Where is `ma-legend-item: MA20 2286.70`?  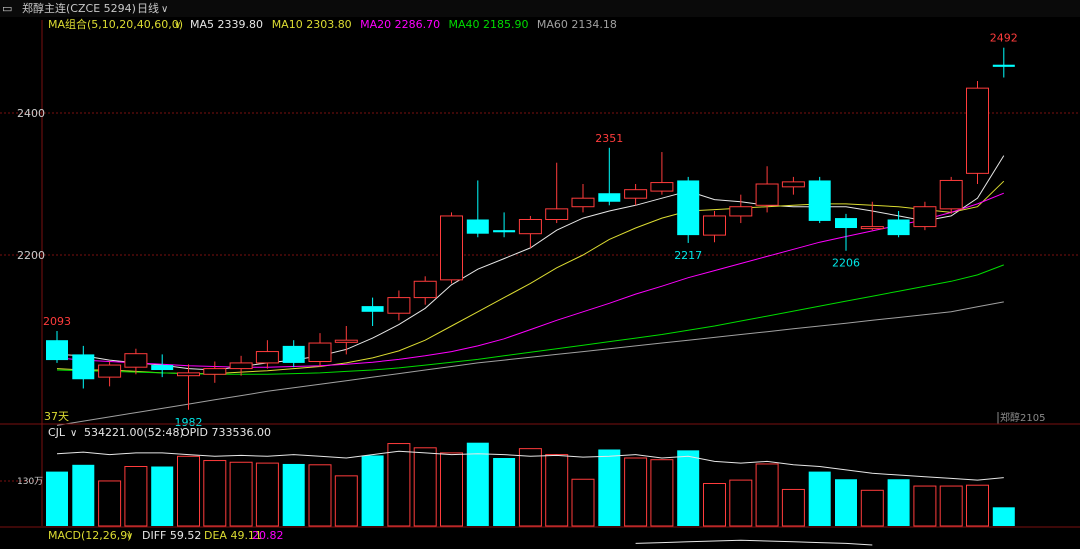 ma-legend-item: MA20 2286.70 is located at coordinates (400, 24).